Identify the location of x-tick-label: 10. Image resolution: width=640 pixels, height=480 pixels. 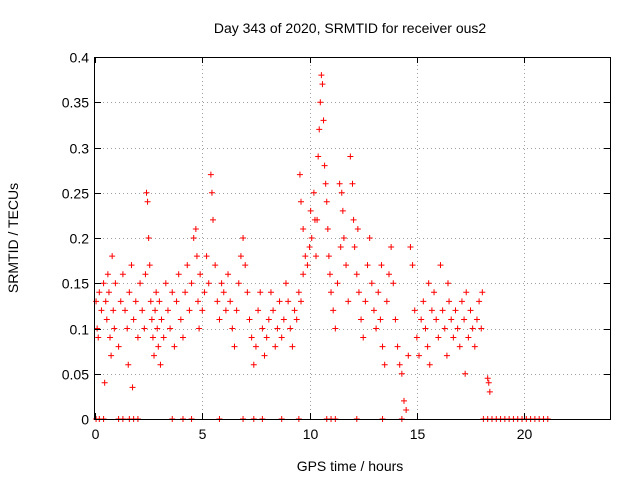
(311, 434).